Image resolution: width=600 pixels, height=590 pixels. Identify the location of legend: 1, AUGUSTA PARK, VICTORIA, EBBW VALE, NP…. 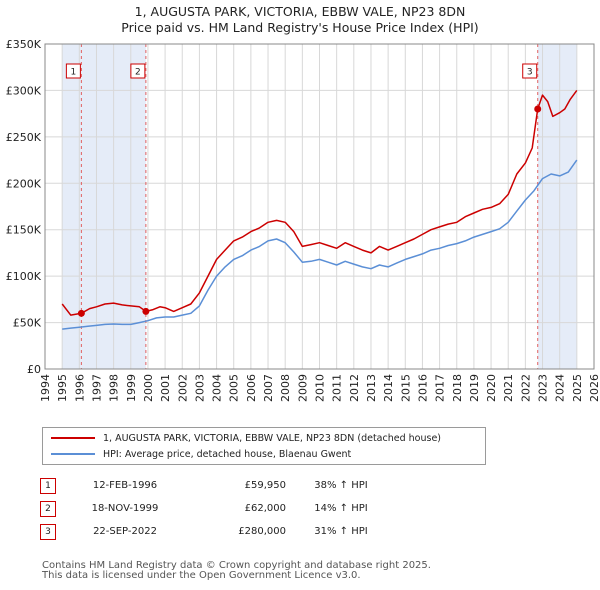
(264, 446).